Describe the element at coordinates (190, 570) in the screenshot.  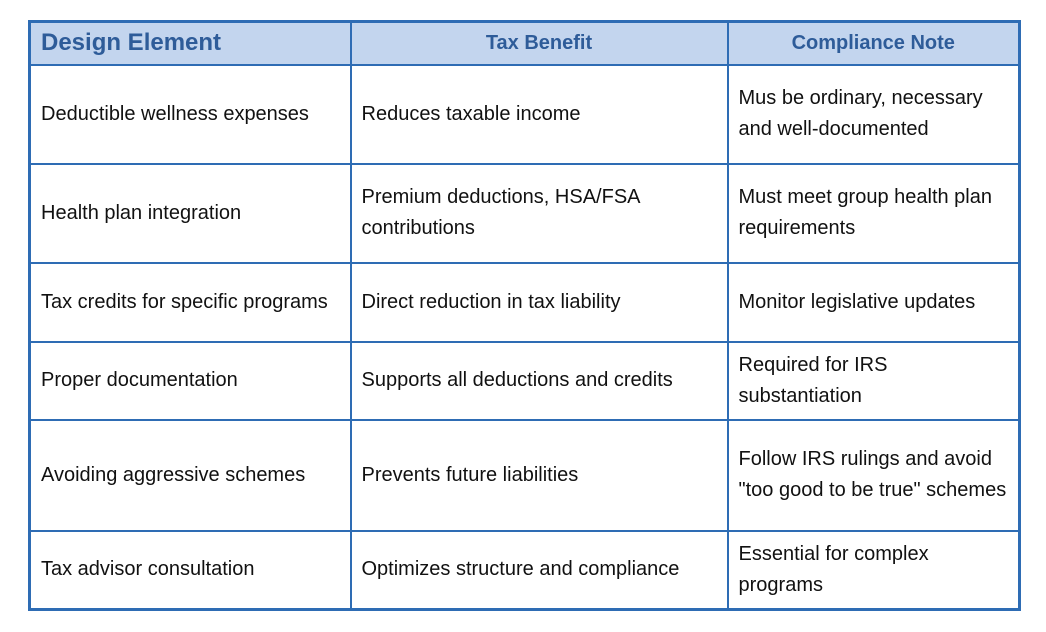
I see `cell-design-element: Tax advisor consultation` at that location.